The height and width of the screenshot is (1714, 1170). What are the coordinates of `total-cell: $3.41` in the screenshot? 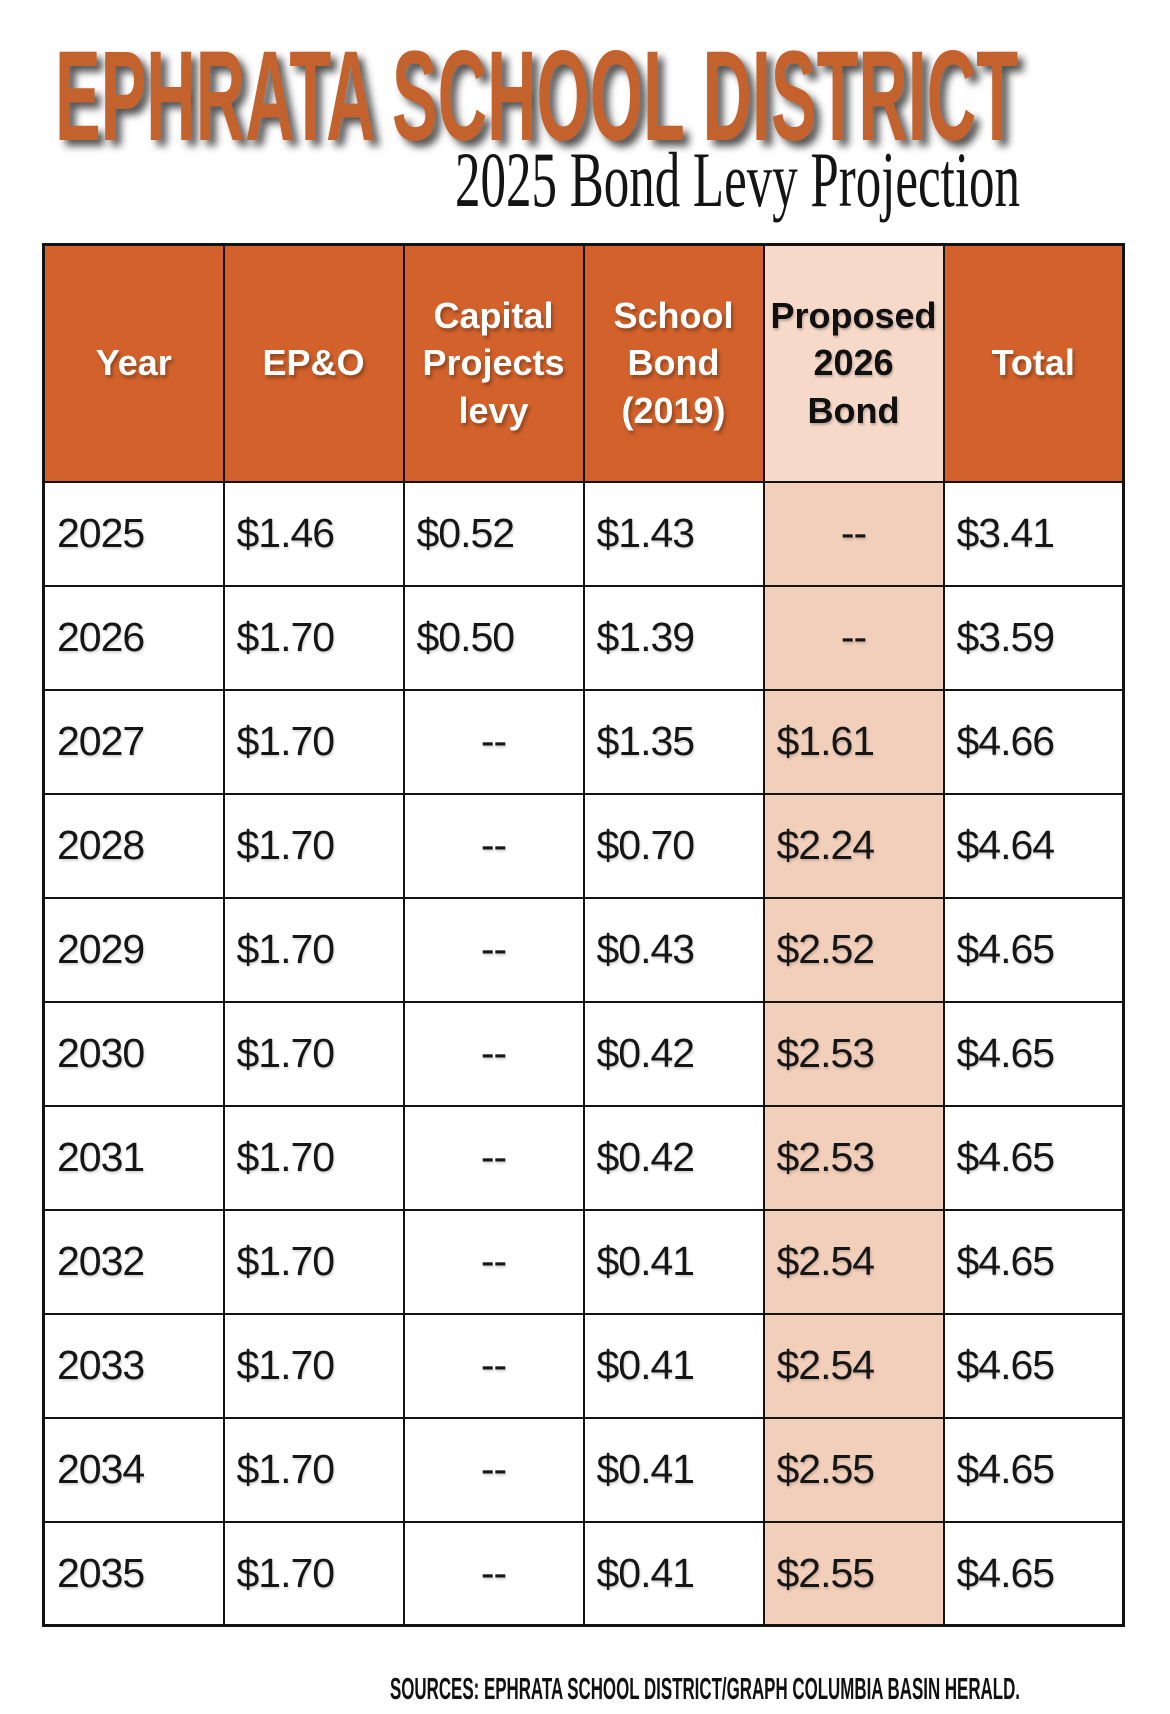 It's located at (1033, 533).